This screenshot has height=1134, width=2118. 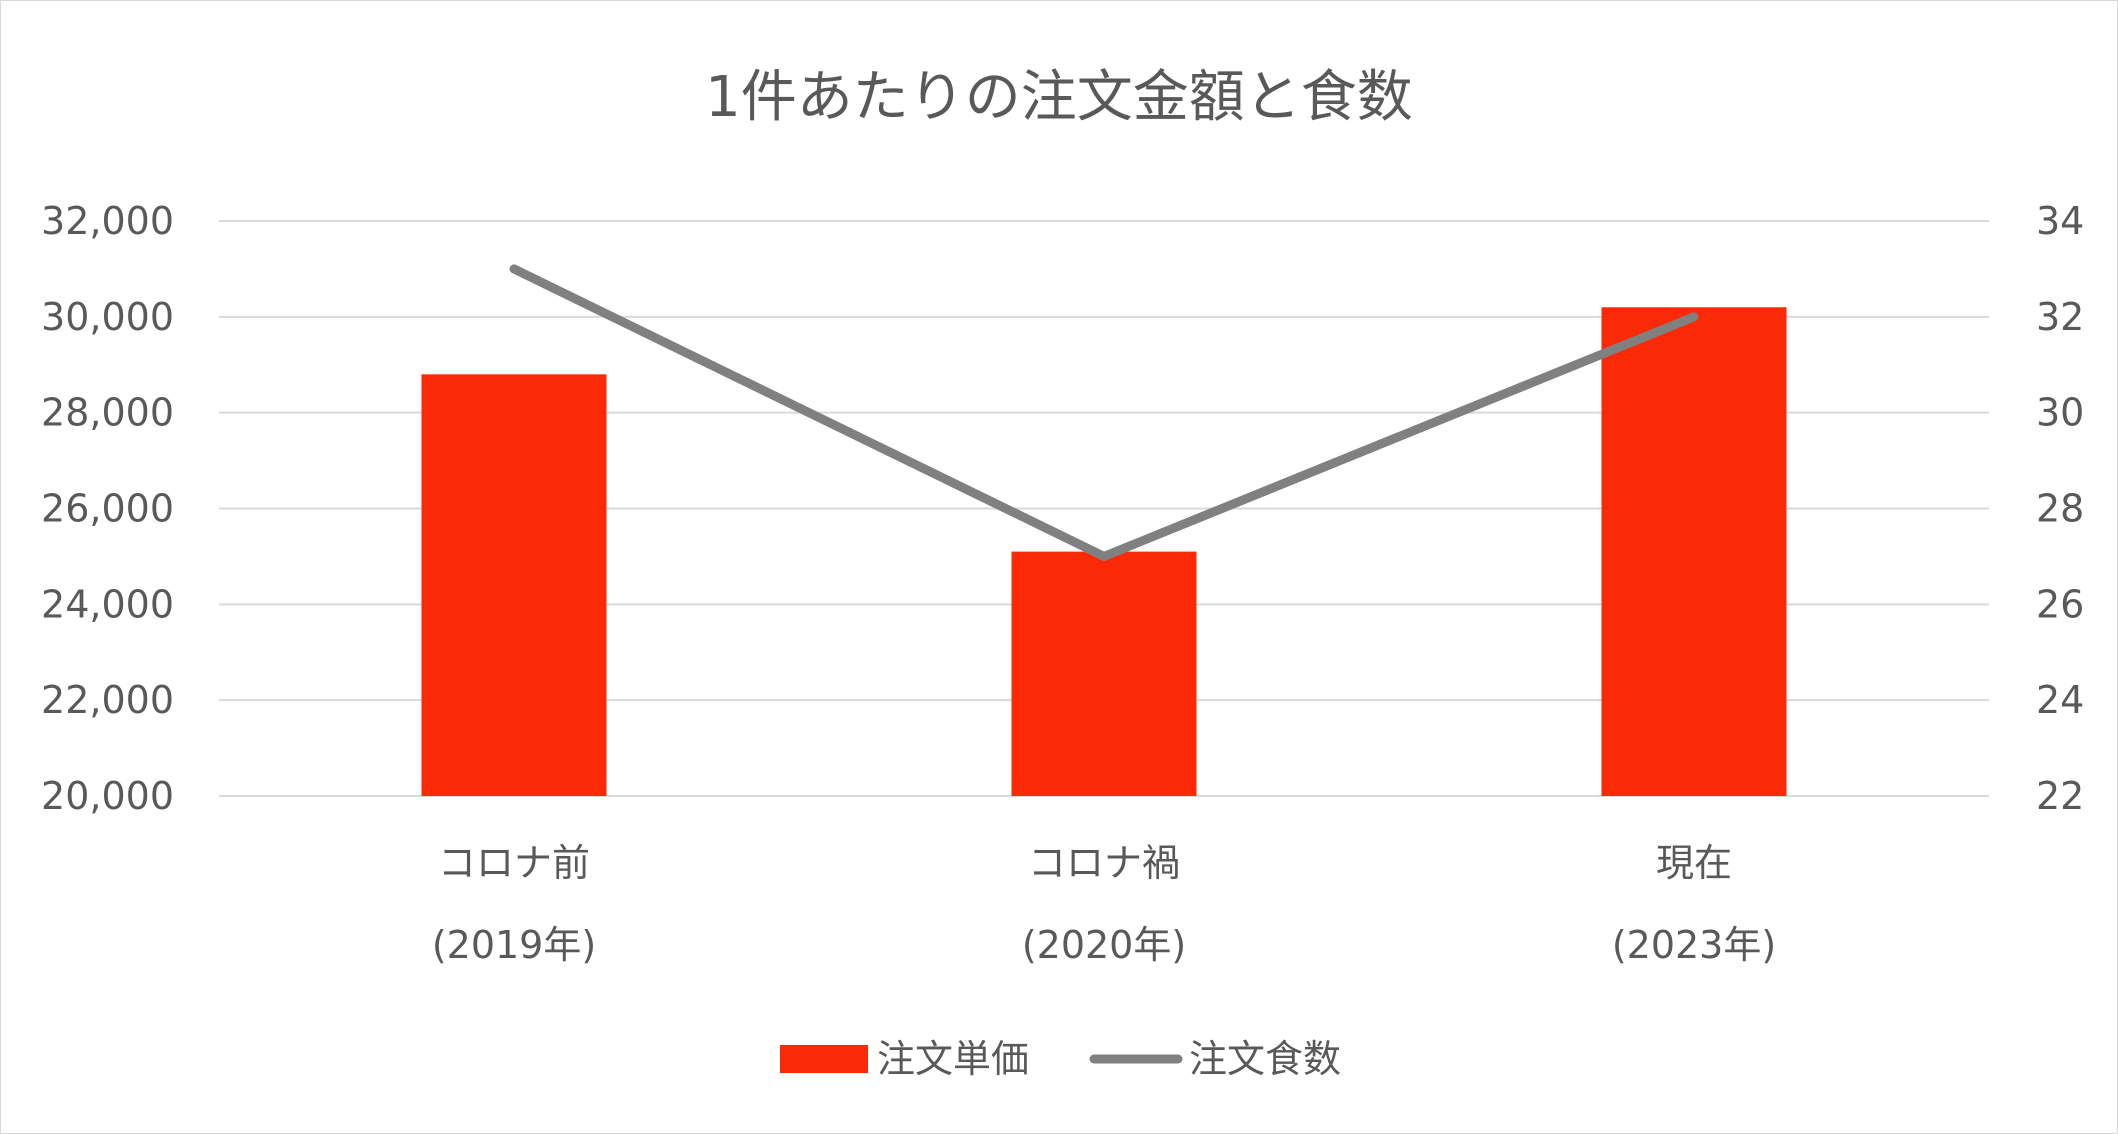 What do you see at coordinates (953, 1059) in the screenshot?
I see `legend-label: 注文単価` at bounding box center [953, 1059].